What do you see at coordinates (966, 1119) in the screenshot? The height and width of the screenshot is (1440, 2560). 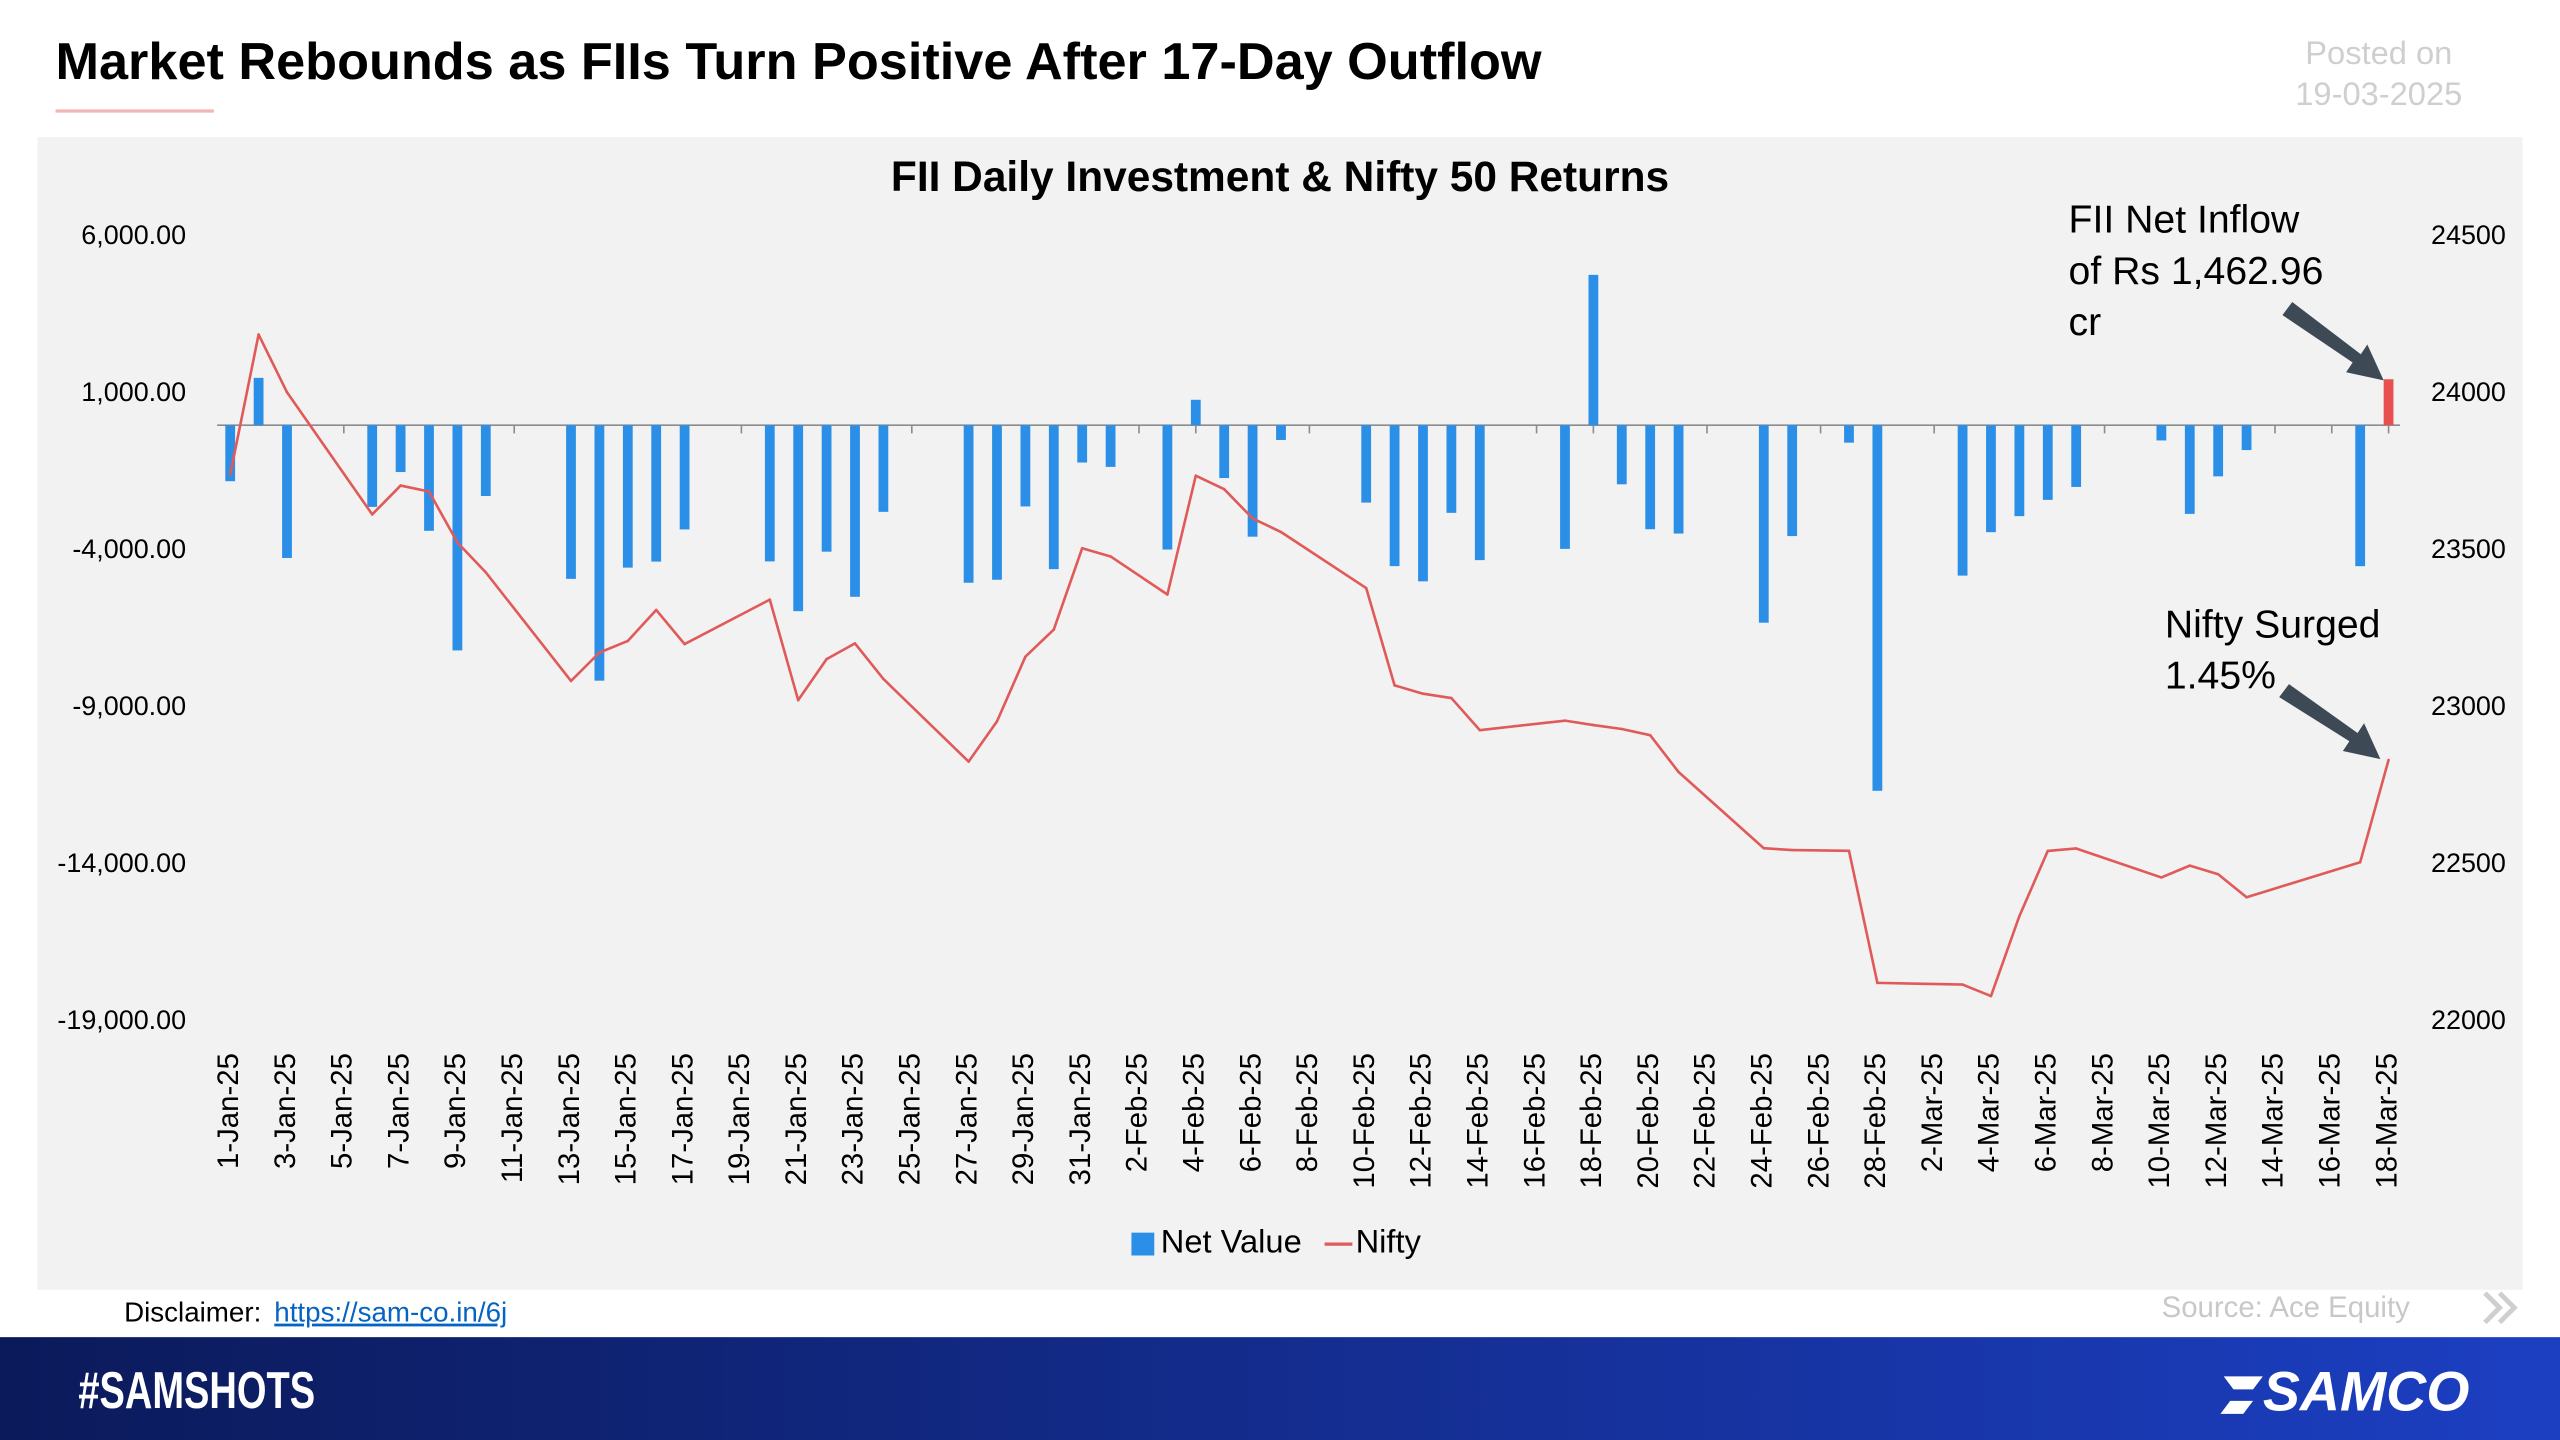 I see `x-tick-label: 27-Jan-25` at bounding box center [966, 1119].